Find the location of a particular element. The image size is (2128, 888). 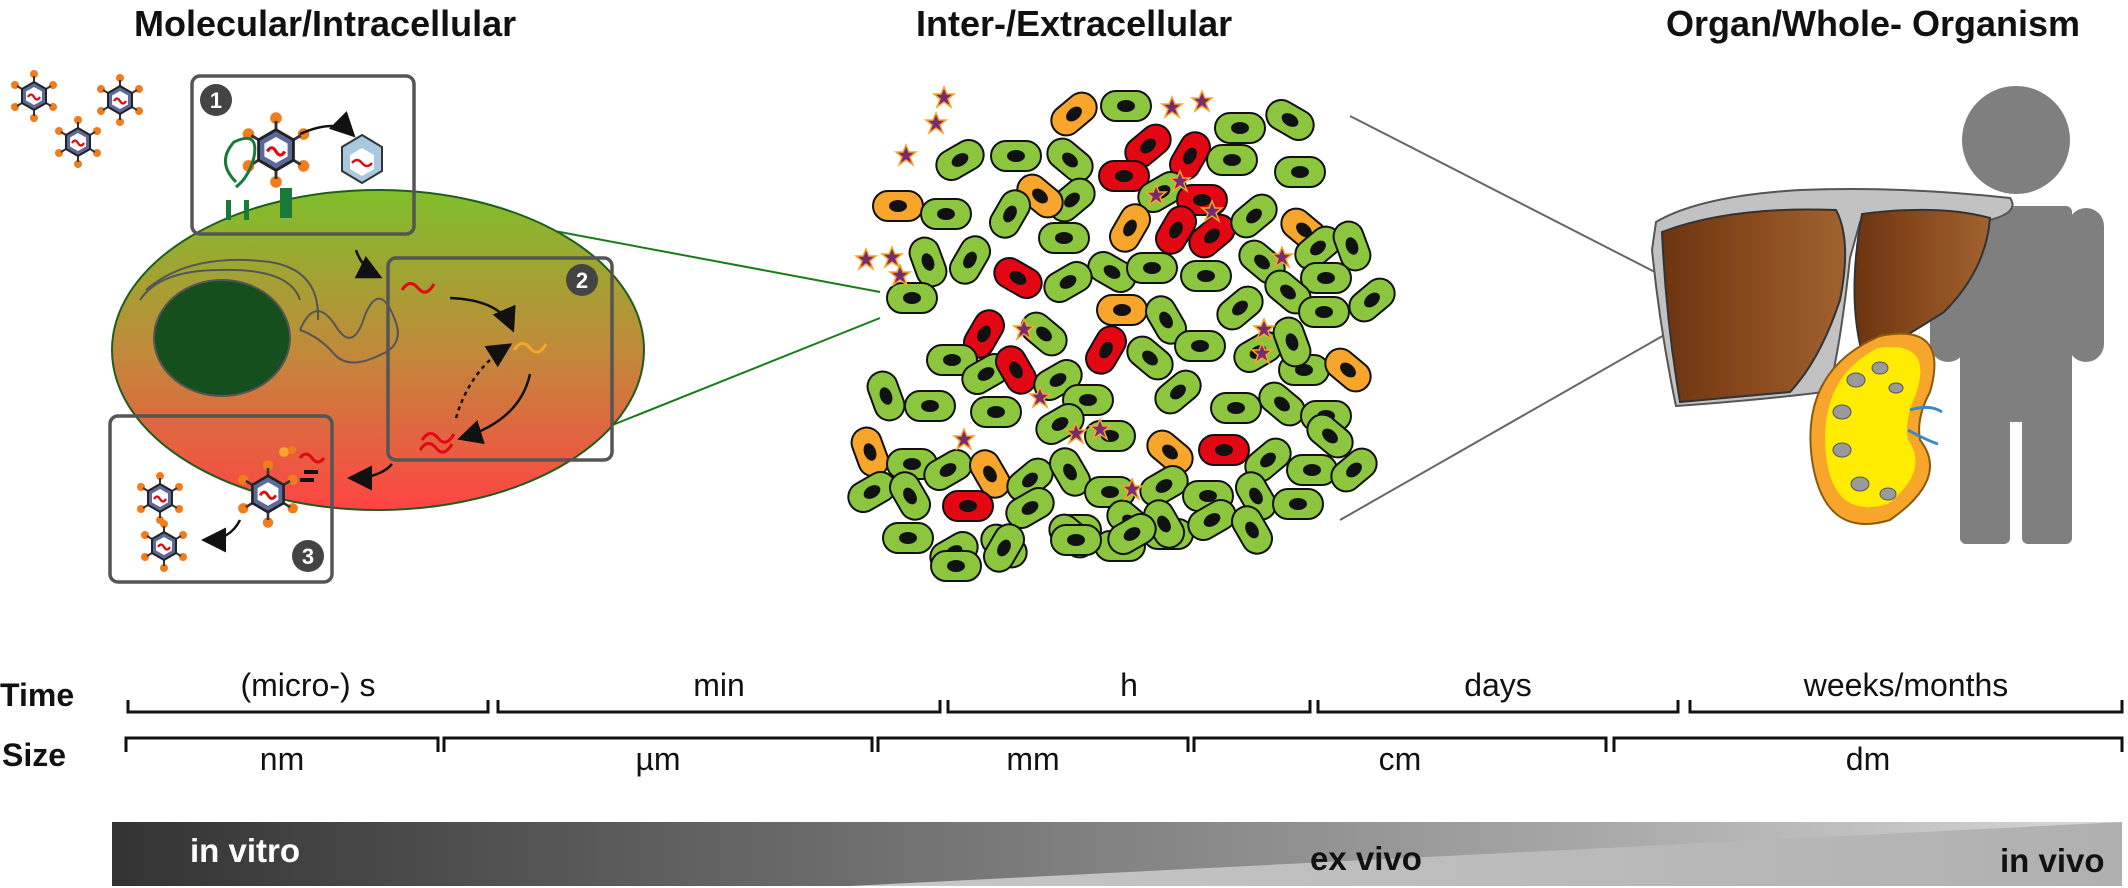

step-badge-2-label: 2 is located at coordinates (582, 280).